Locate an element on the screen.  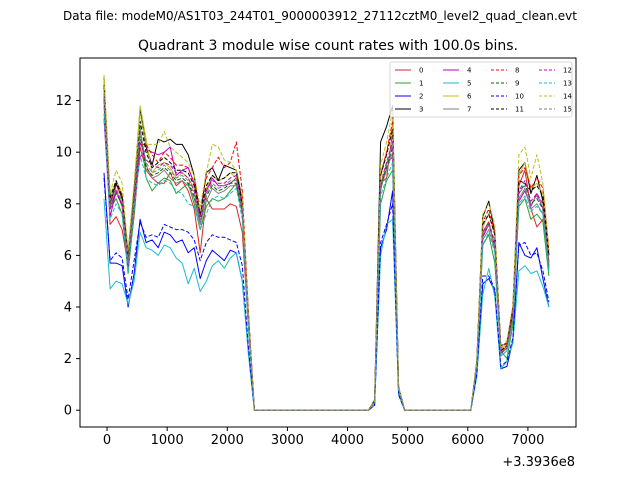
legend-label-0: 0 is located at coordinates (421, 71).